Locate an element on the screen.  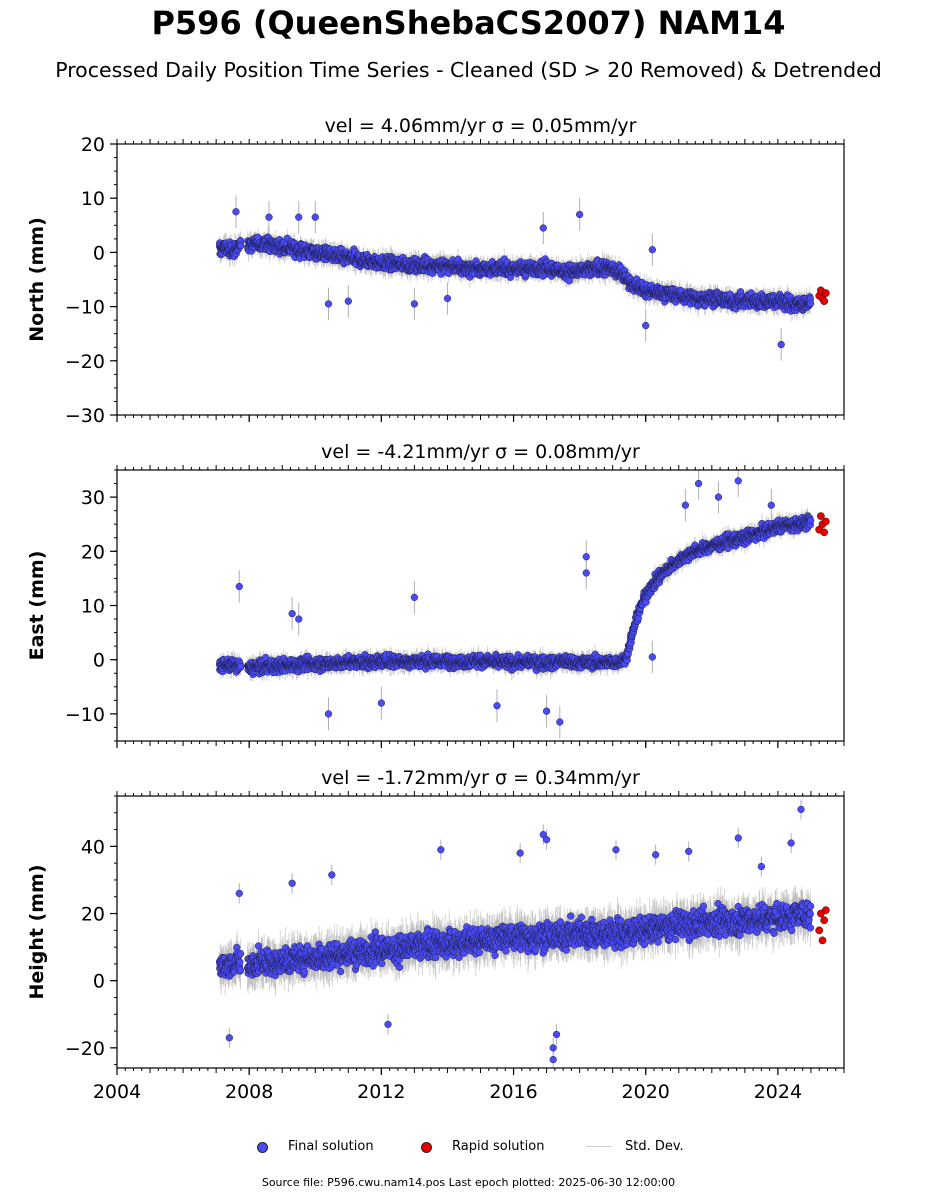
y-tick-label: −30 is located at coordinates (85, 416).